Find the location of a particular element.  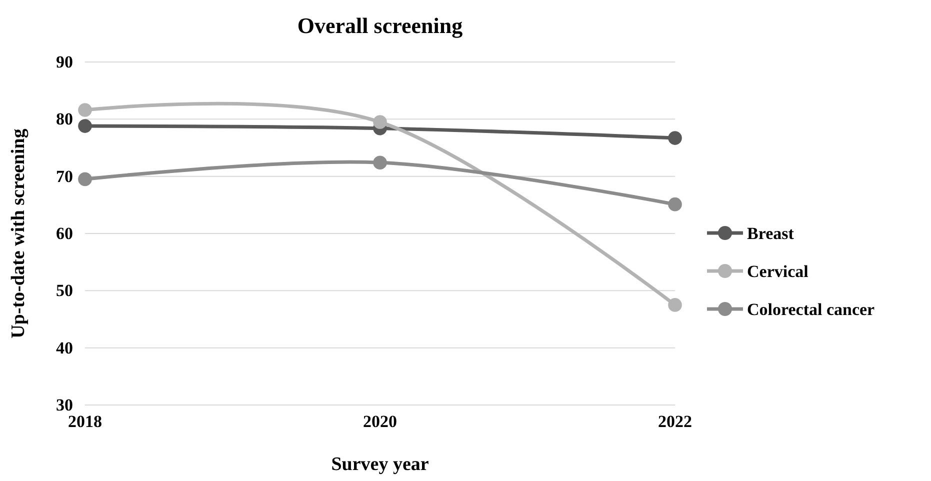

chart-title: Overall screening is located at coordinates (380, 25).